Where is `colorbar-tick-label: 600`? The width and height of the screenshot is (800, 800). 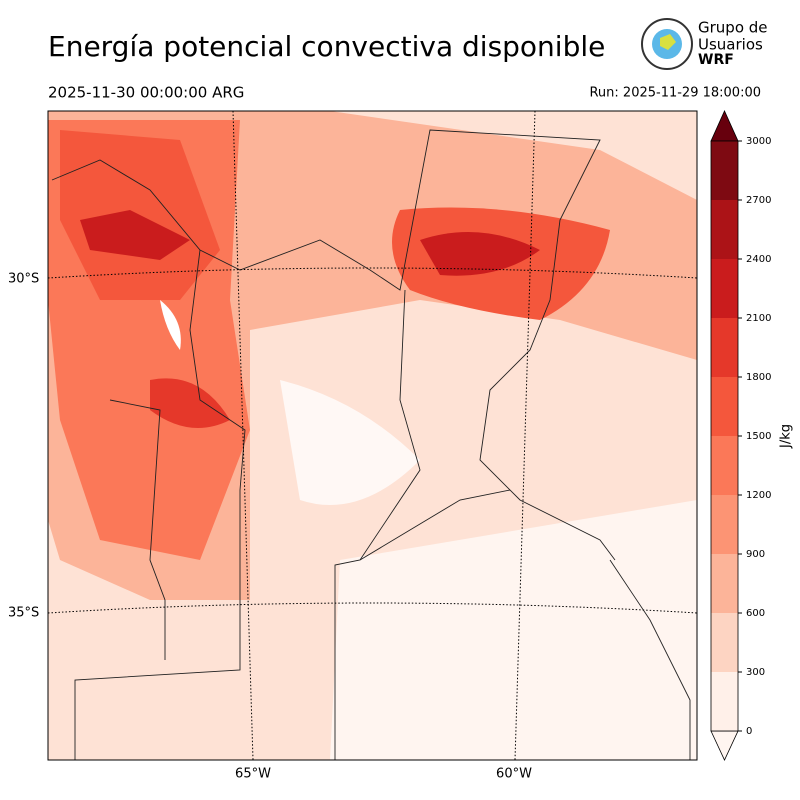 colorbar-tick-label: 600 is located at coordinates (755, 613).